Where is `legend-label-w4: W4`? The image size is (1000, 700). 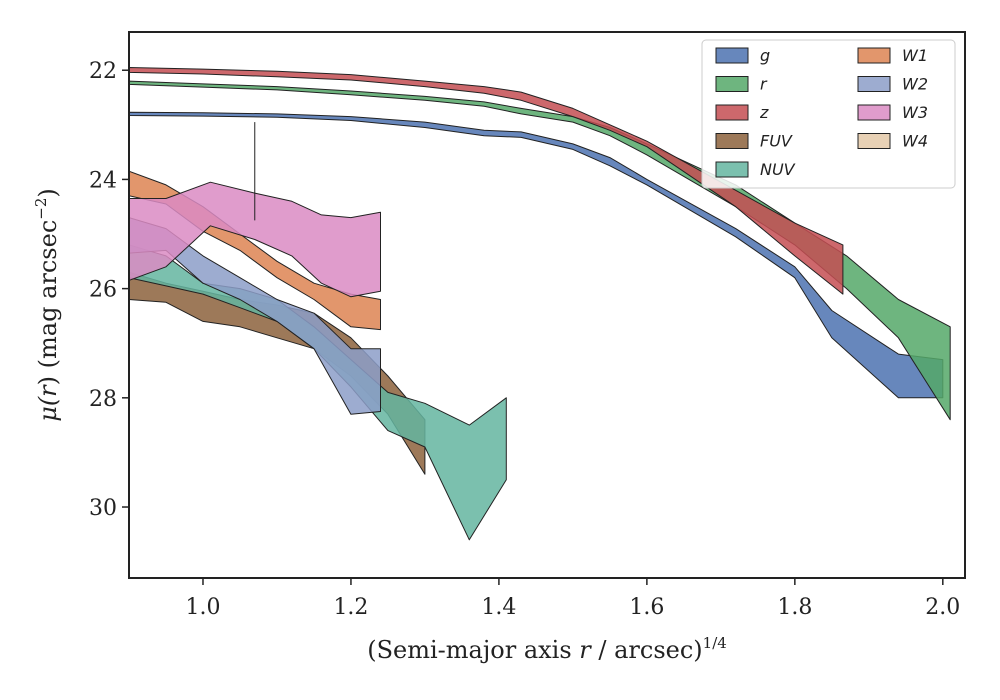 legend-label-w4: W4 is located at coordinates (915, 141).